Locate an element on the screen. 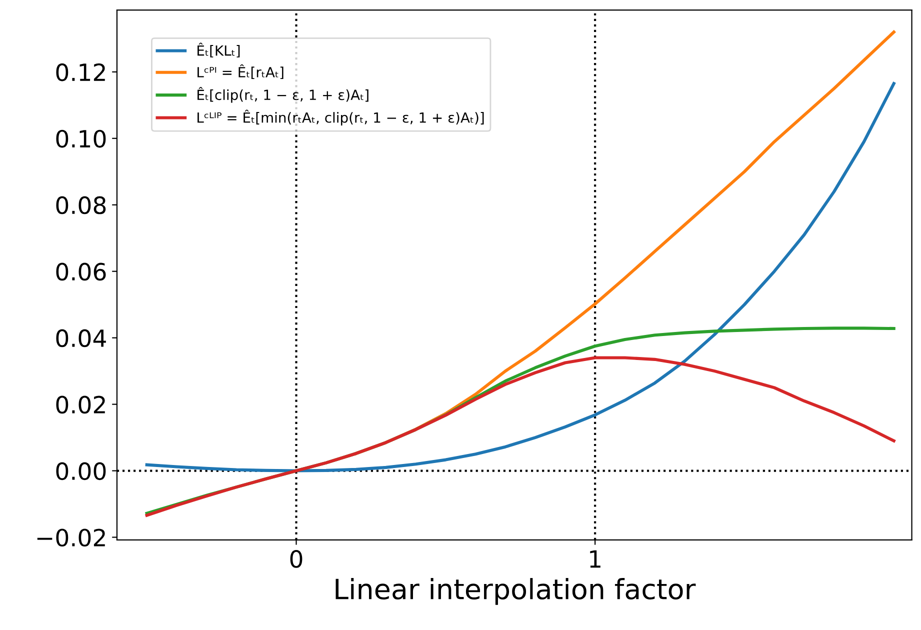 This screenshot has width=921, height=630. x-tick-label: 0 is located at coordinates (296, 559).